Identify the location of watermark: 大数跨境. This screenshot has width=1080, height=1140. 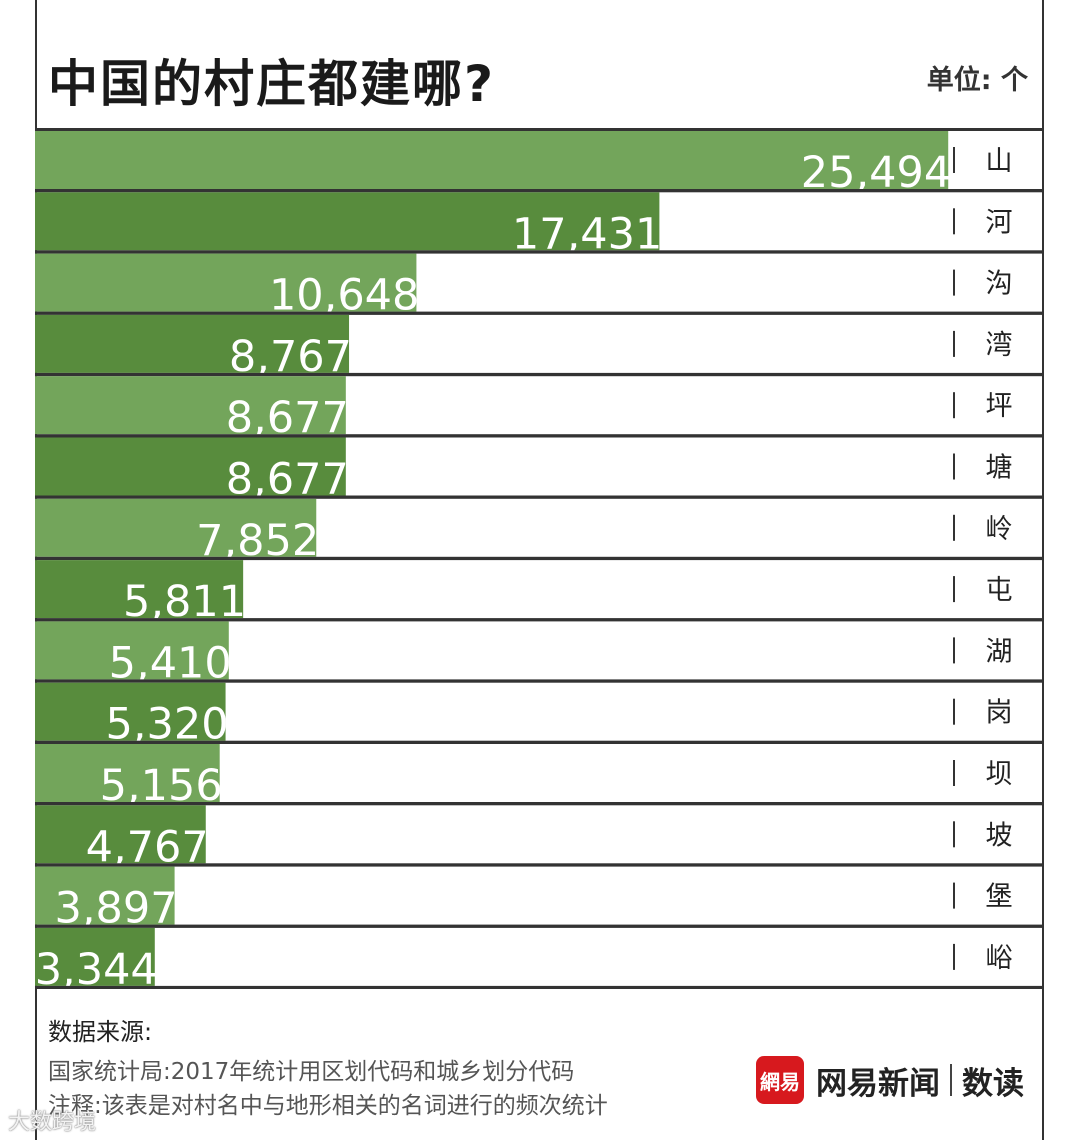
(52, 1122).